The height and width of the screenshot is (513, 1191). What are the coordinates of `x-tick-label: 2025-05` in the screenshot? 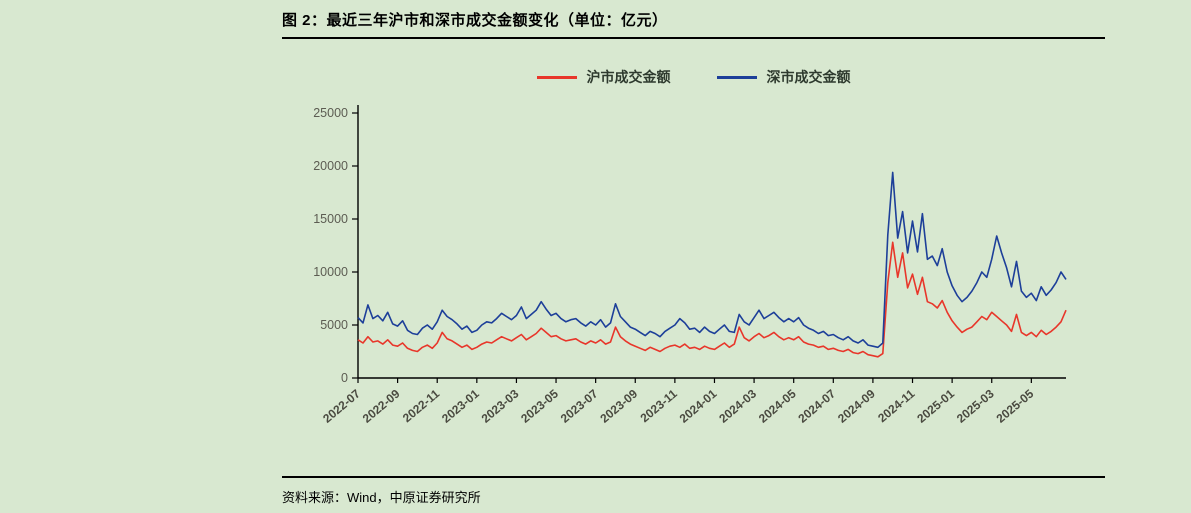 It's located at (1015, 405).